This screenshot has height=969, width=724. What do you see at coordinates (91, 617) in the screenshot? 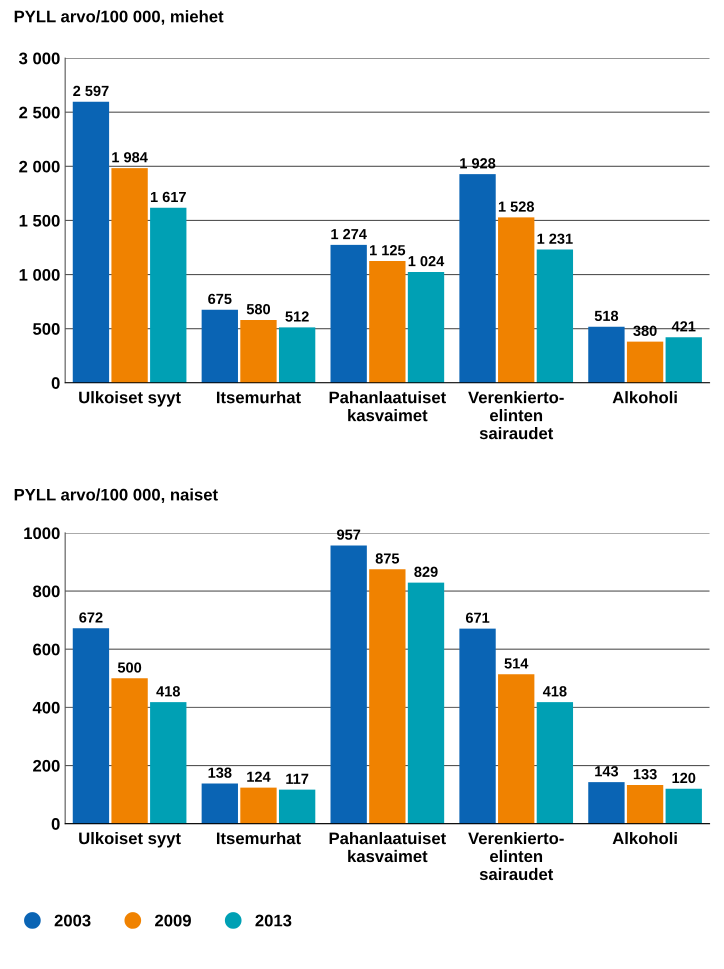
I see `data-label: 672` at bounding box center [91, 617].